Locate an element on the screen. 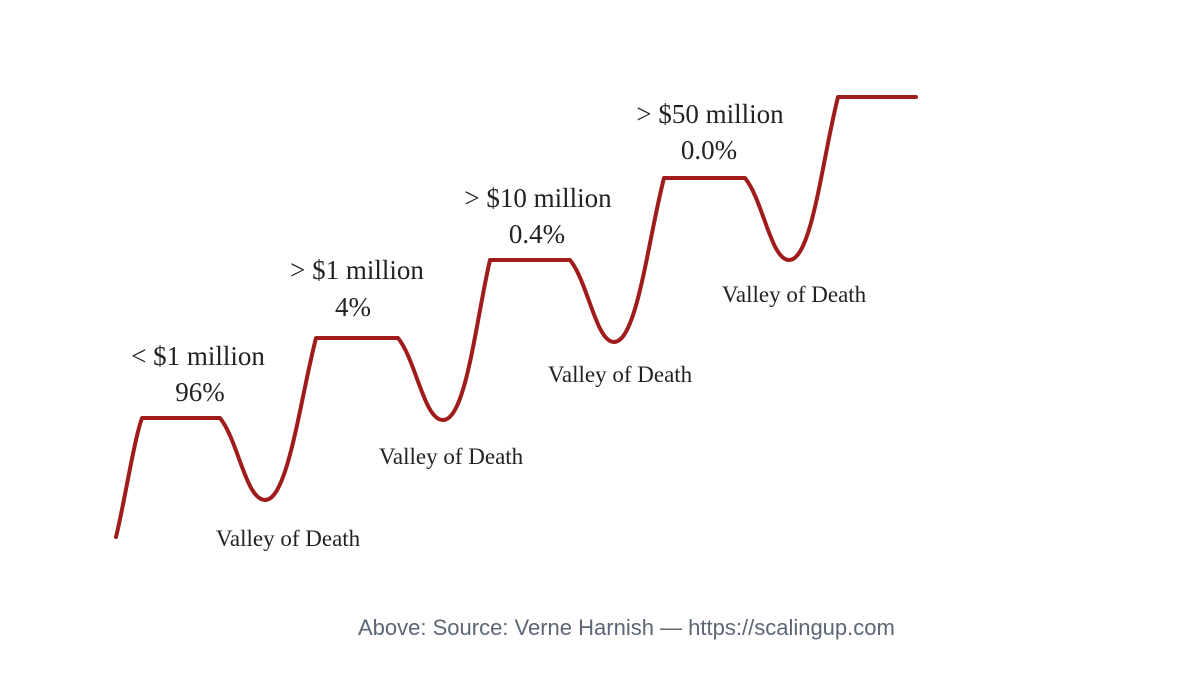  stage-1-share: 96% is located at coordinates (200, 392).